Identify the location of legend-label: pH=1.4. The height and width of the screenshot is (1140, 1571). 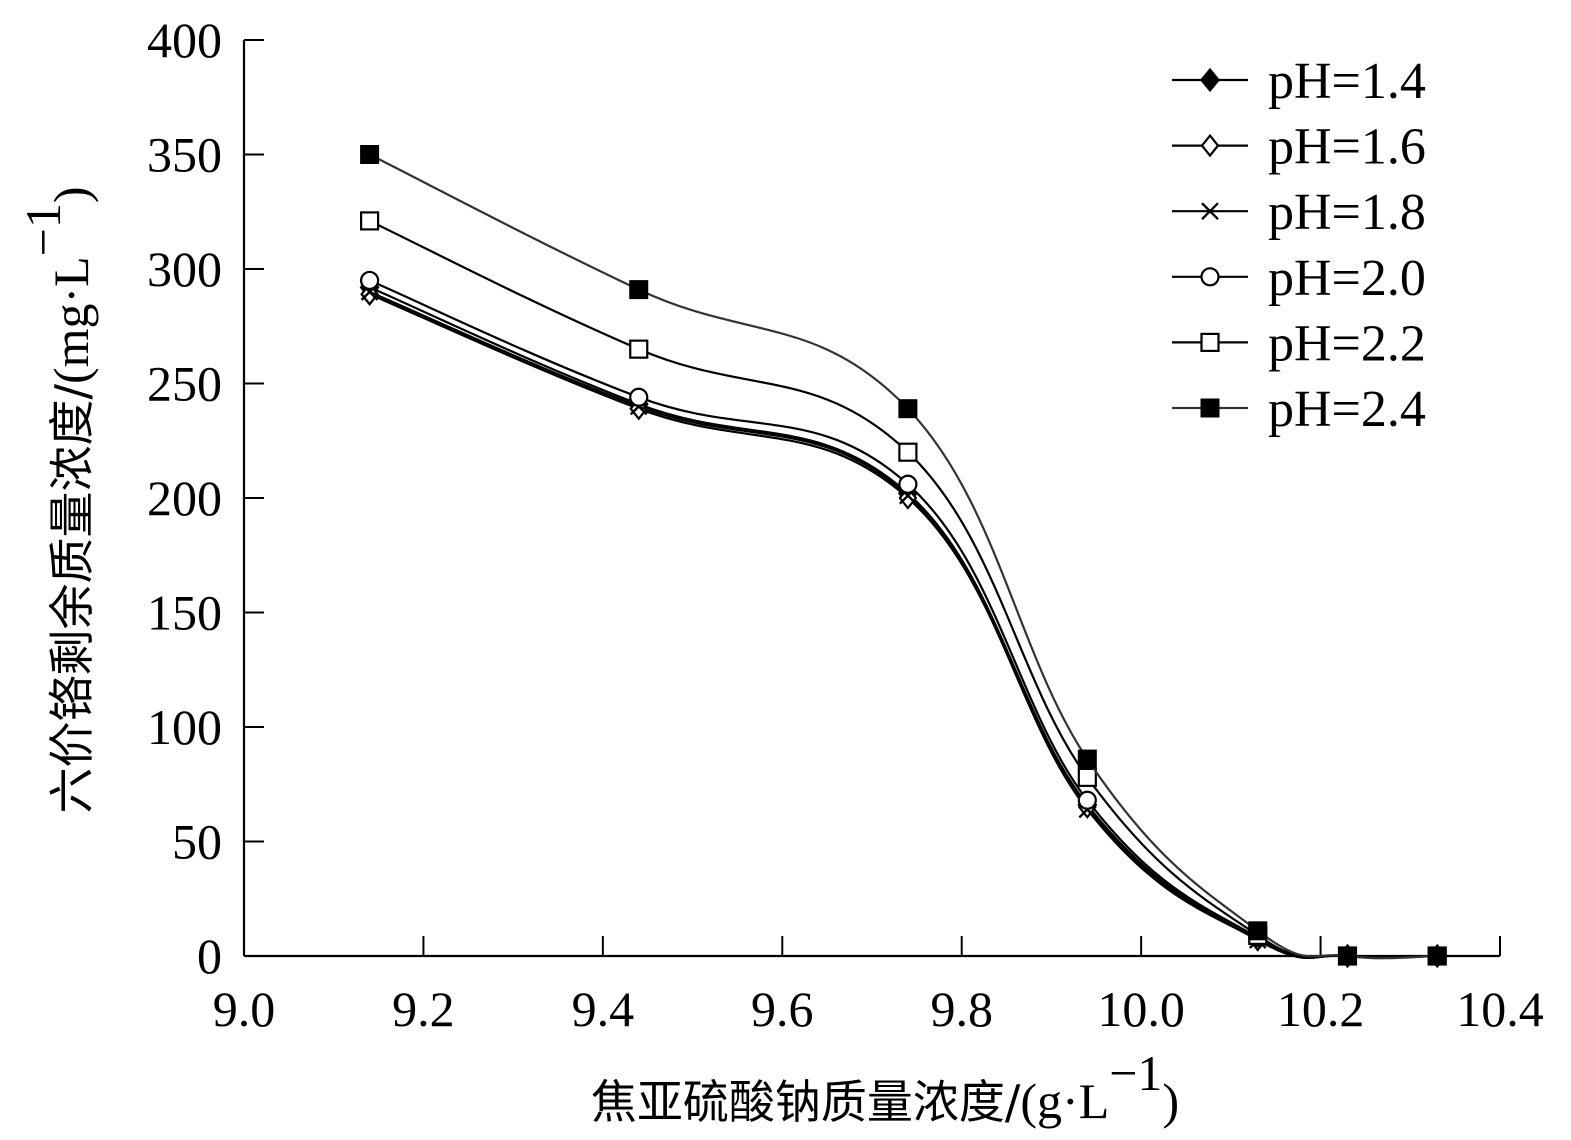
(1347, 81).